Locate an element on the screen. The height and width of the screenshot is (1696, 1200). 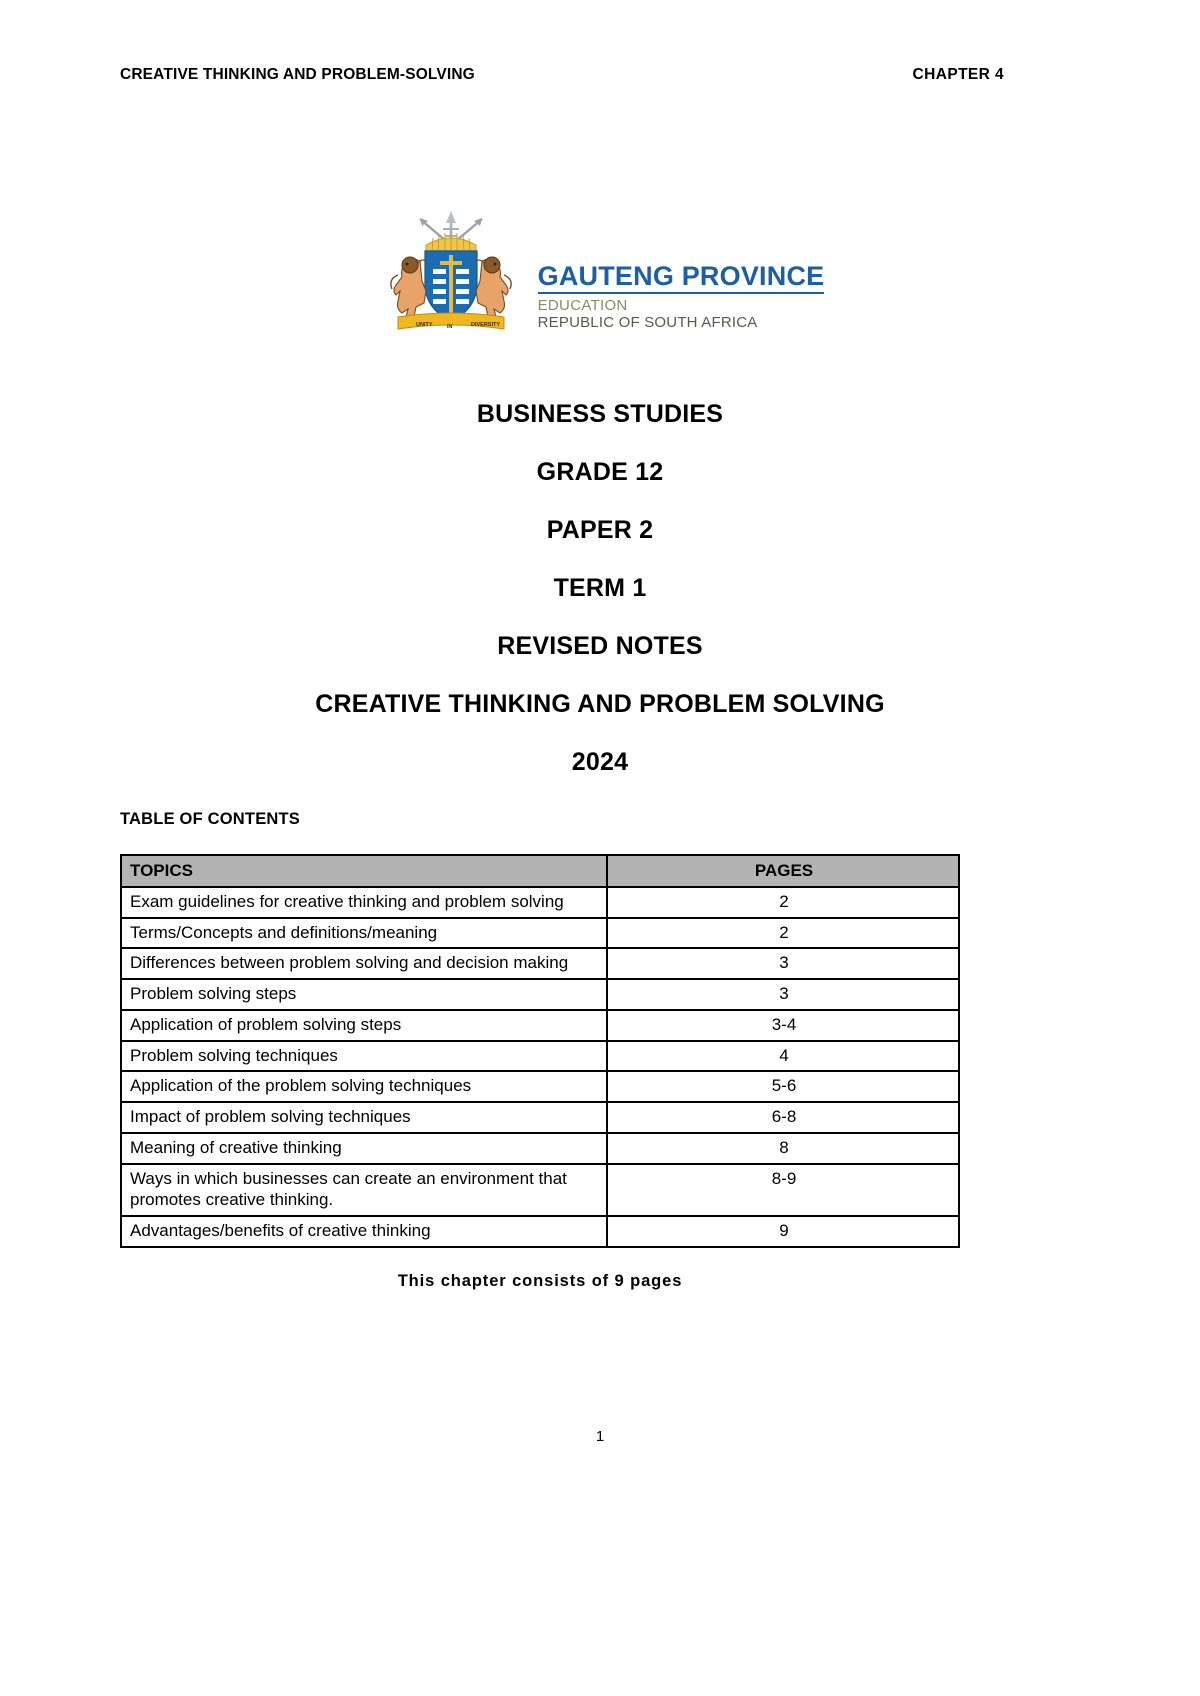
topic-cell: Meaning of creative thinking is located at coordinates (364, 1148).